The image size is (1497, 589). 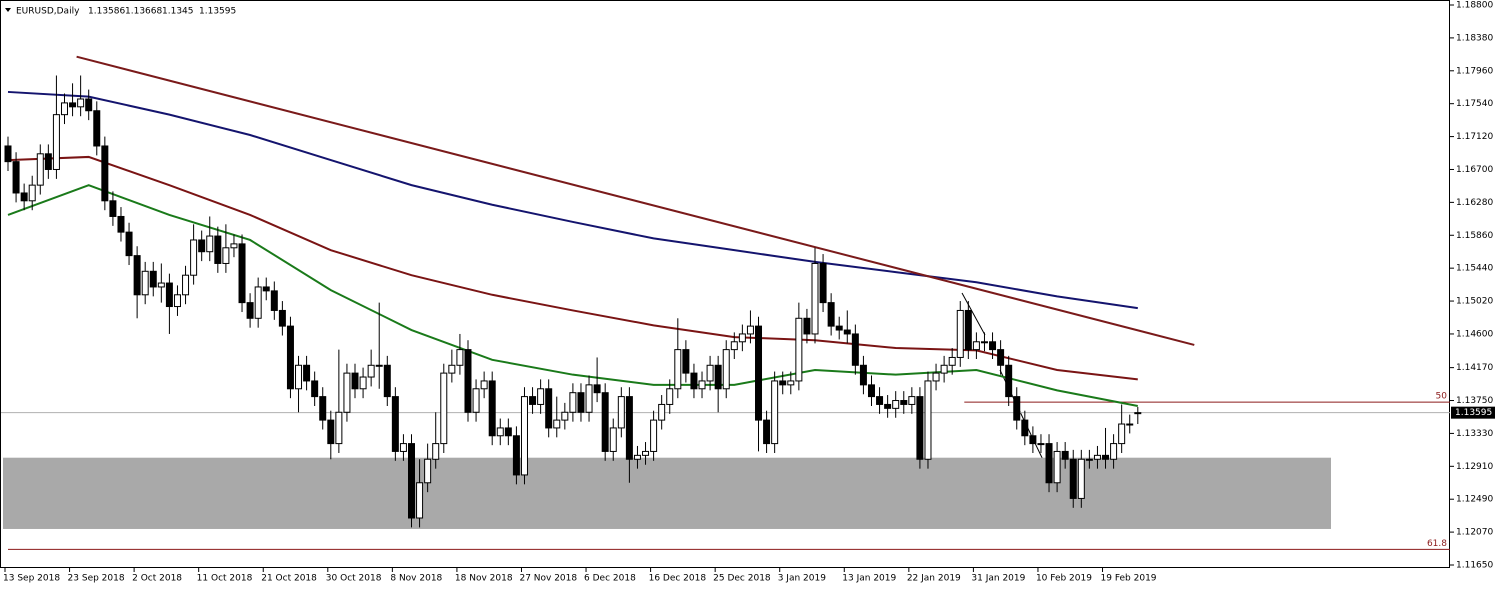 I want to click on fib-label: 50, so click(x=1442, y=397).